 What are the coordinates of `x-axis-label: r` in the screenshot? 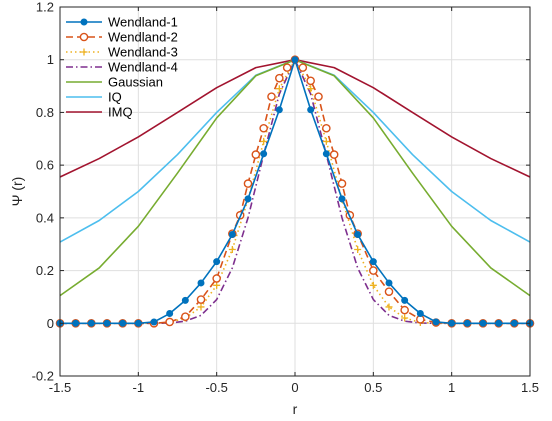 It's located at (295, 409).